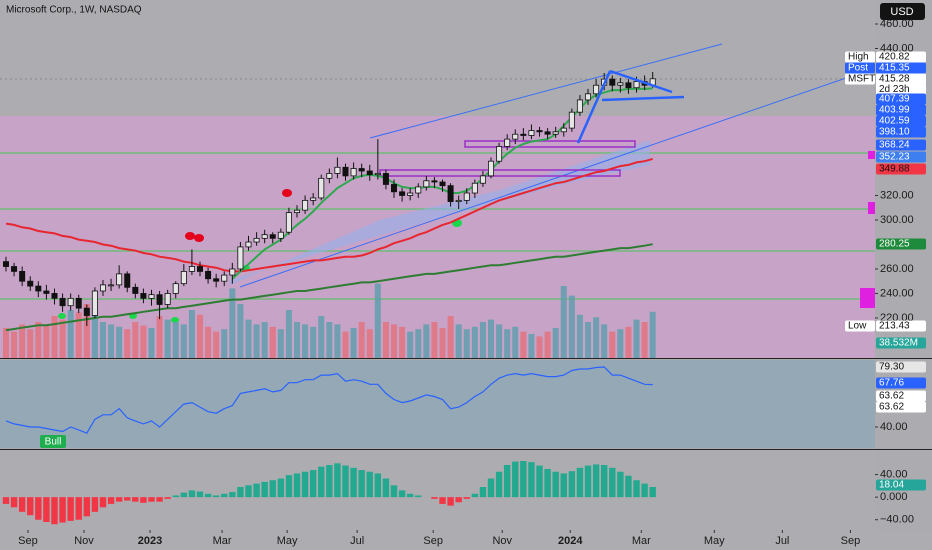 The height and width of the screenshot is (550, 932). I want to click on currency-button, so click(902, 11).